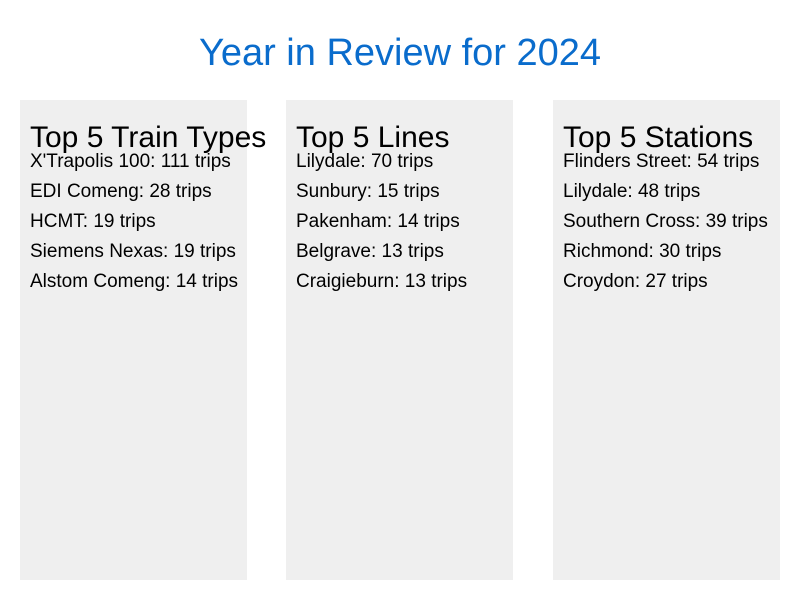  What do you see at coordinates (365, 161) in the screenshot?
I see `list-item: Lilydale: 70 trips` at bounding box center [365, 161].